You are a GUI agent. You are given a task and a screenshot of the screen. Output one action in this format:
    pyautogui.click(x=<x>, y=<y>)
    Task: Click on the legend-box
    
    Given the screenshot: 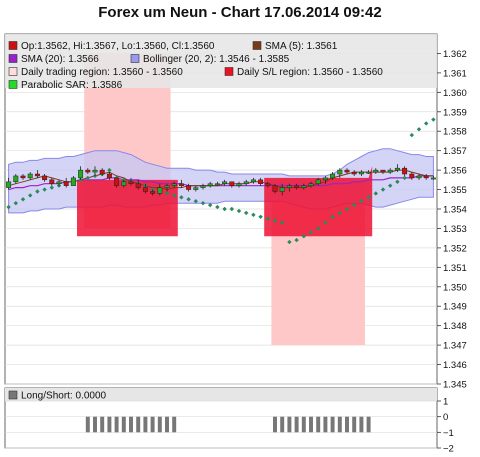 What is the action you would take?
    pyautogui.click(x=221, y=61)
    